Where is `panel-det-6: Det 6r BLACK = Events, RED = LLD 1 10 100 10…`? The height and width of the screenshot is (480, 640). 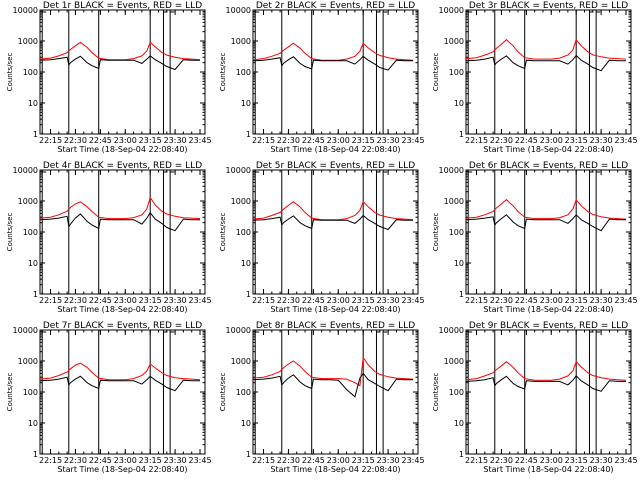
panel-det-6: Det 6r BLACK = Events, RED = LLD 1 10 100 10… is located at coordinates (535, 237).